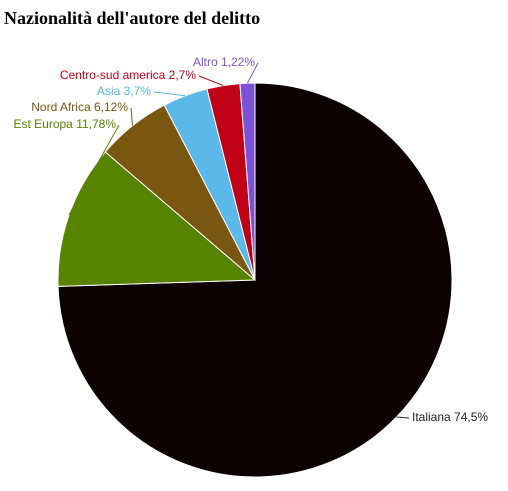 The height and width of the screenshot is (491, 508). Describe the element at coordinates (43, 124) in the screenshot. I see `slice-category: Est Europa` at that location.